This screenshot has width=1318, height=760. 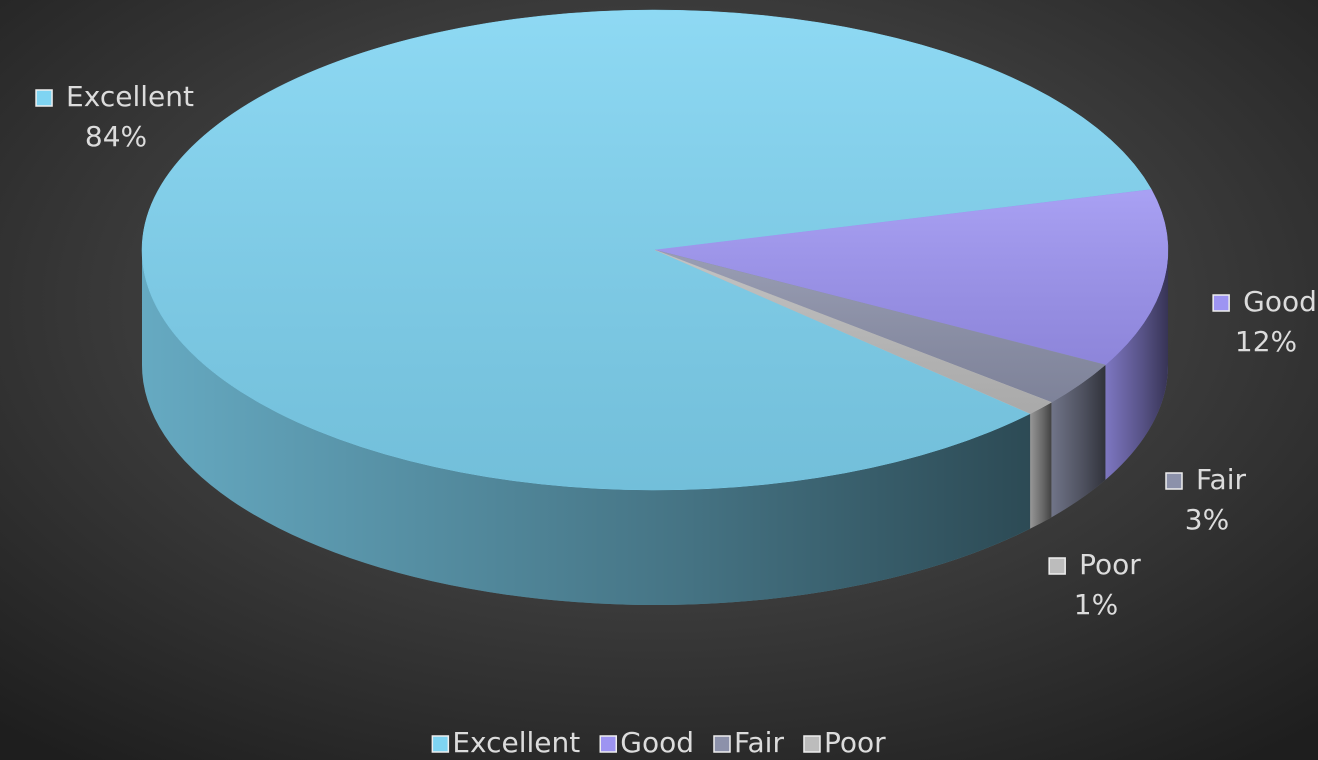 What do you see at coordinates (855, 742) in the screenshot?
I see `legend-label: Poor` at bounding box center [855, 742].